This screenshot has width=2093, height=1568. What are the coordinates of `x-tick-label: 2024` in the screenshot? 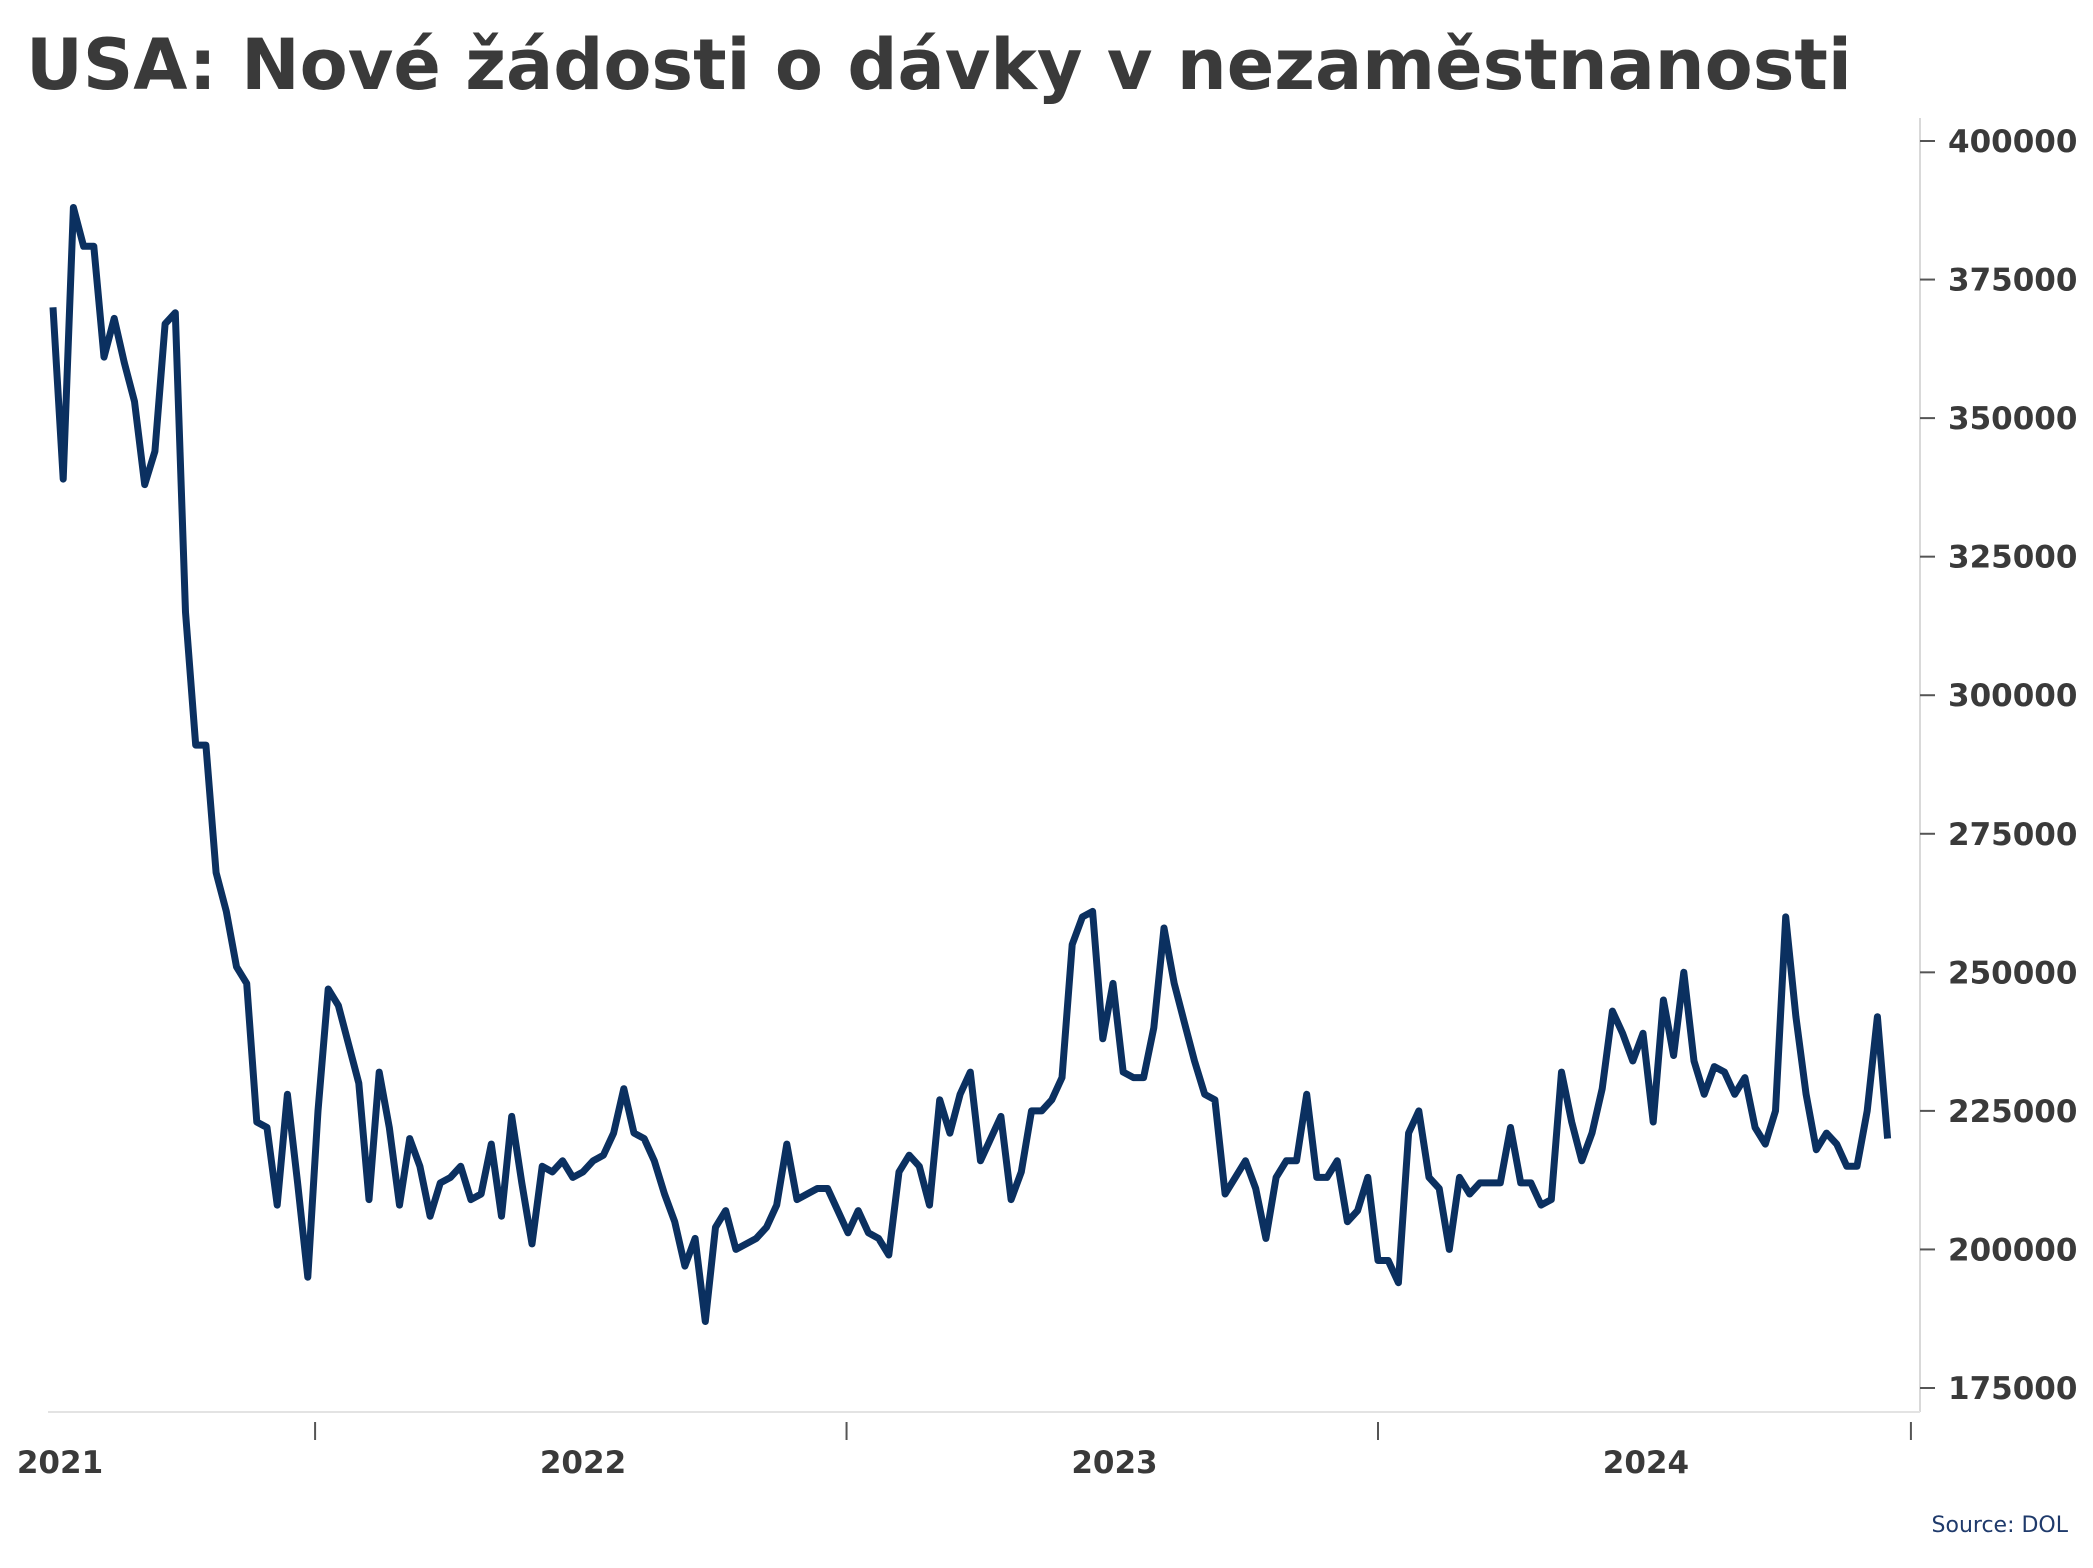 It's located at (1646, 1463).